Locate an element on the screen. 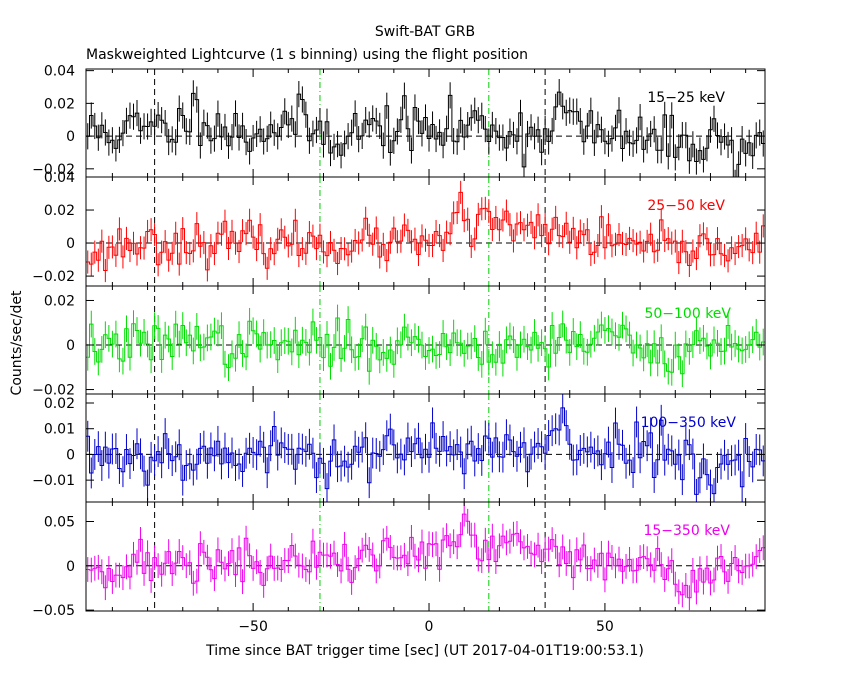  x-tick-label: 50 is located at coordinates (605, 627).